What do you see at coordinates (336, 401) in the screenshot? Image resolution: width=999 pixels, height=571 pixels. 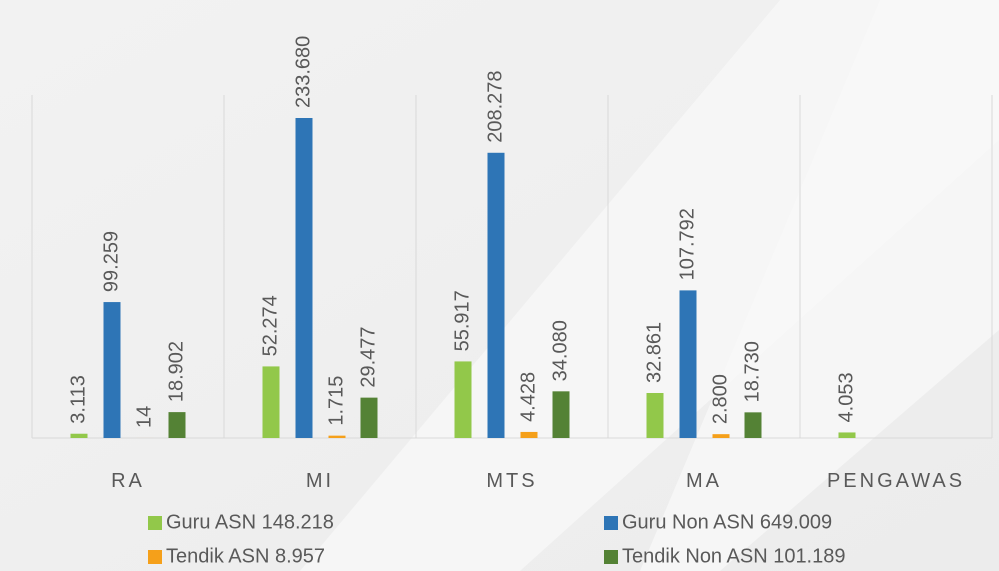 I see `data-label: 1.715` at bounding box center [336, 401].